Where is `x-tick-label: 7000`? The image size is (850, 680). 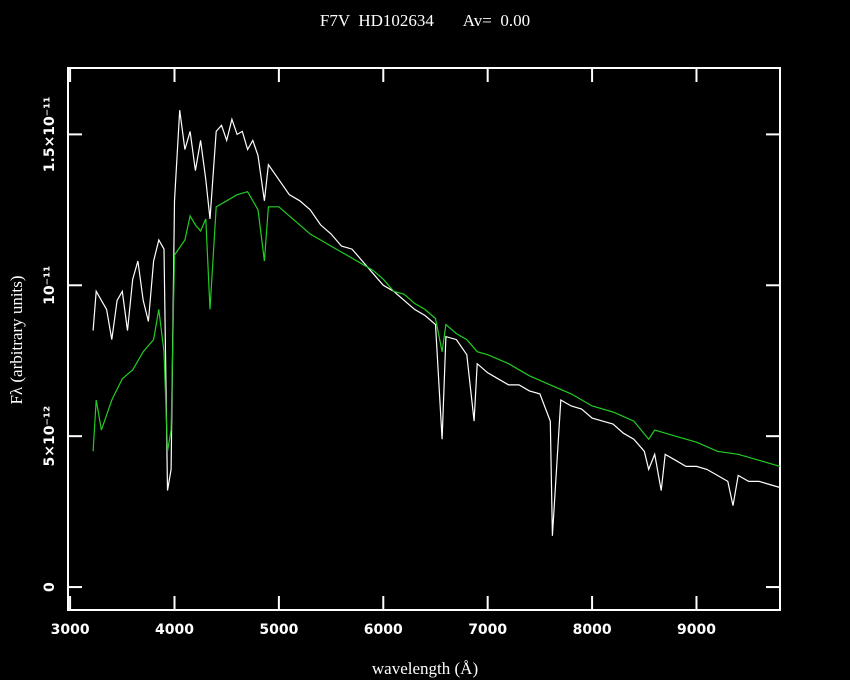 x-tick-label: 7000 is located at coordinates (487, 630).